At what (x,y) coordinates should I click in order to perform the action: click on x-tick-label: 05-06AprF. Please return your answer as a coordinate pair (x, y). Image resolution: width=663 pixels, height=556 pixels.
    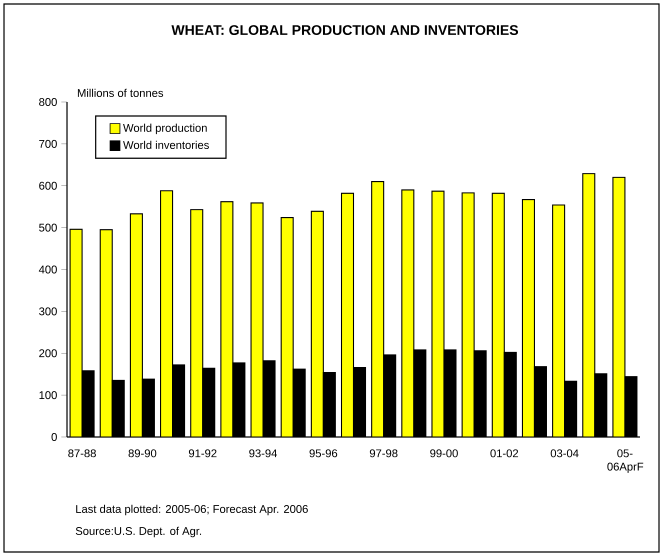
    Looking at the image, I should click on (625, 461).